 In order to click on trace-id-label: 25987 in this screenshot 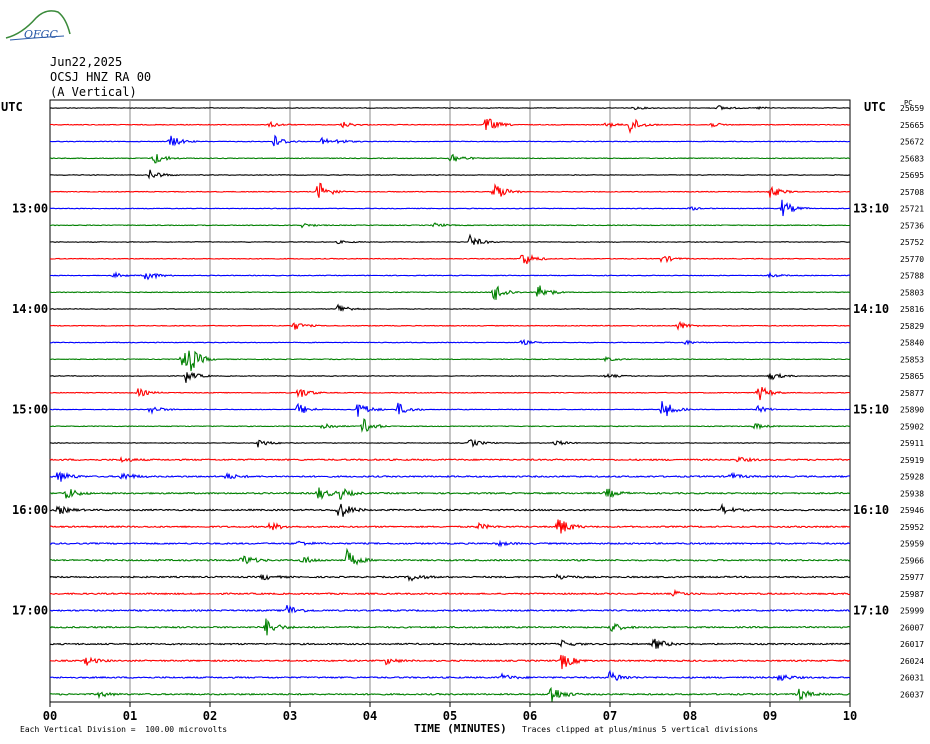, I will do `click(912, 594)`.